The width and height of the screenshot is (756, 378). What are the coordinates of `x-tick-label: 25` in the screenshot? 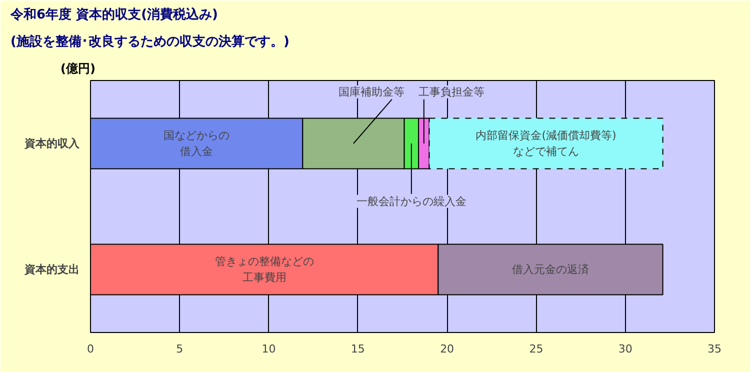 It's located at (536, 349).